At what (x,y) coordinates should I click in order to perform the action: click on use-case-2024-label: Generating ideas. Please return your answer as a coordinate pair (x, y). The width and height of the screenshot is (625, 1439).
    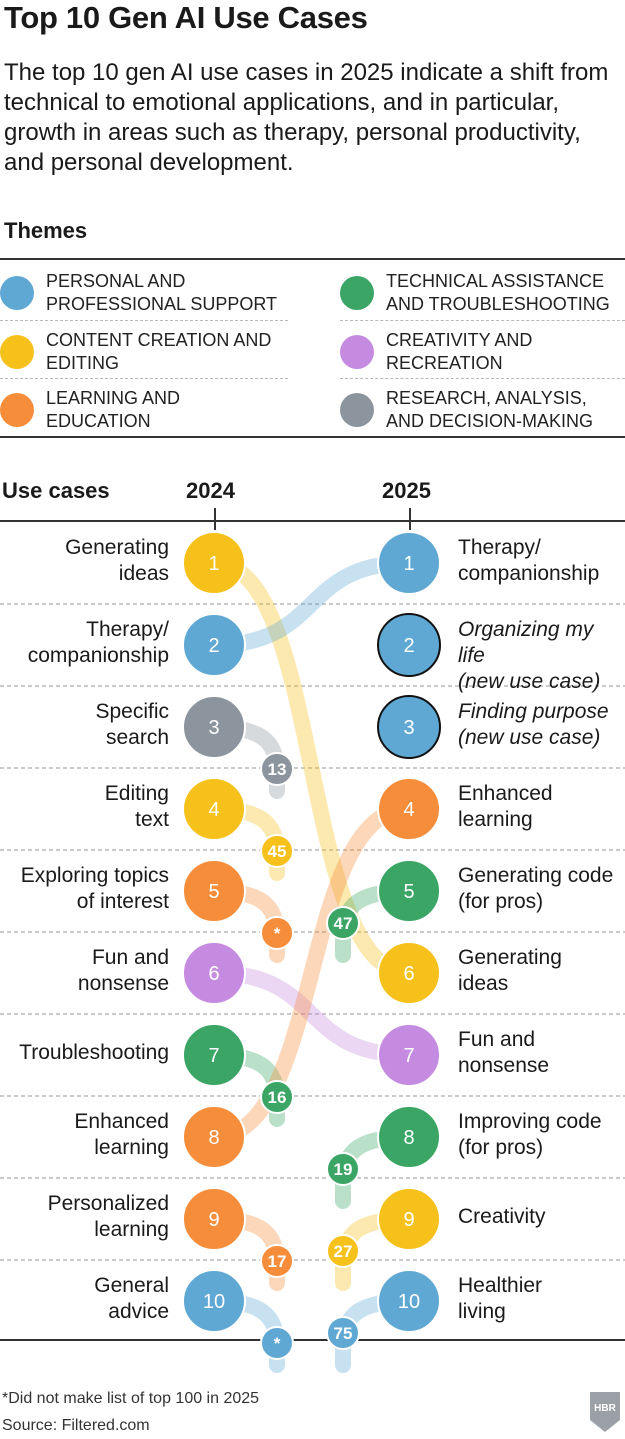
    Looking at the image, I should click on (84, 561).